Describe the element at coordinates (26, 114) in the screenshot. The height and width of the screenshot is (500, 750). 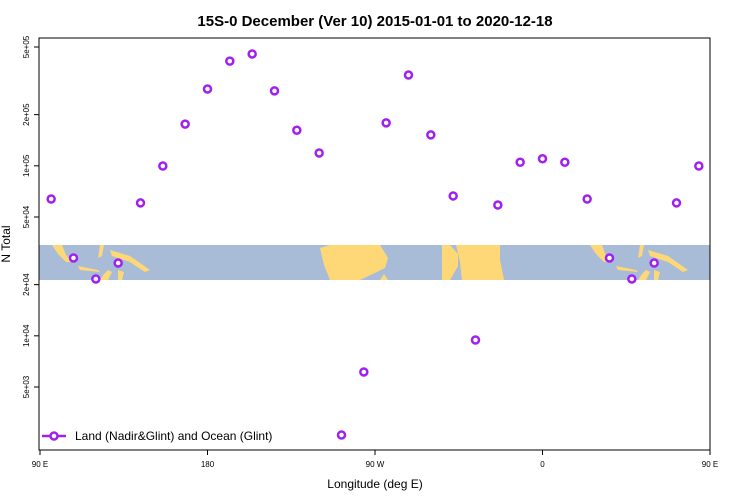
I see `y-tick-label: 2e+05` at that location.